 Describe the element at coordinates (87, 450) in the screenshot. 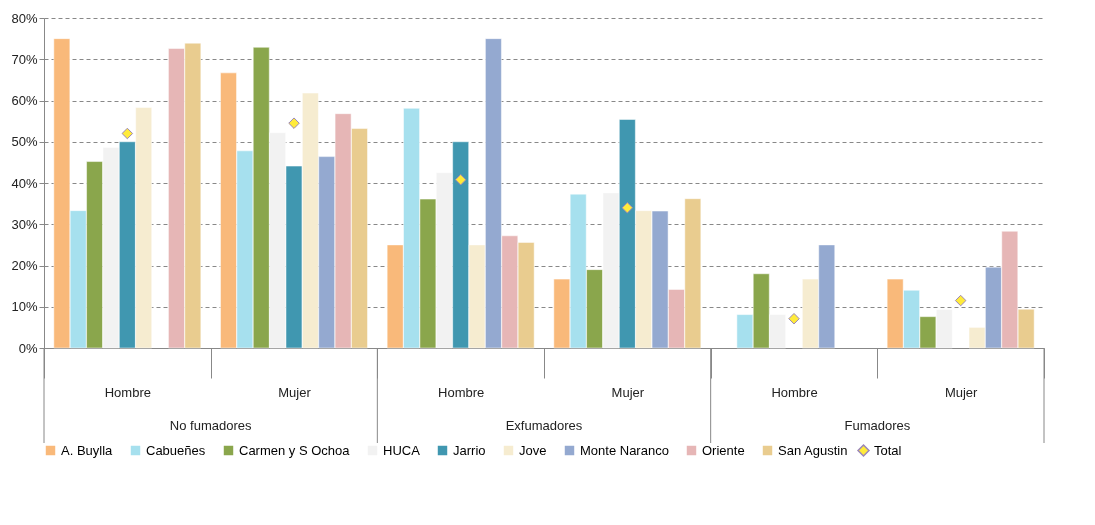

I see `legend-label: A. Buylla` at that location.